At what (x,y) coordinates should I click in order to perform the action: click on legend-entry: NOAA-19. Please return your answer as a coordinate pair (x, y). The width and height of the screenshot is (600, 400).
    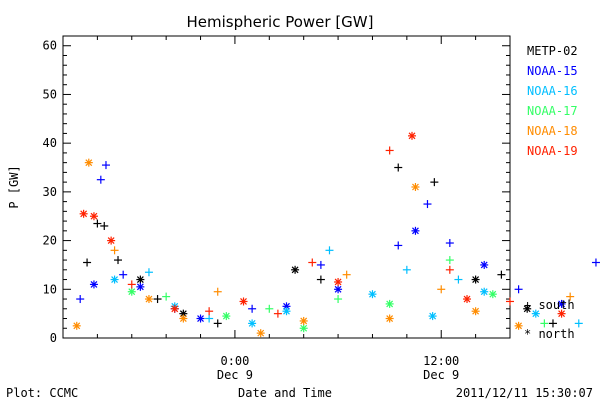
    Looking at the image, I should click on (552, 151).